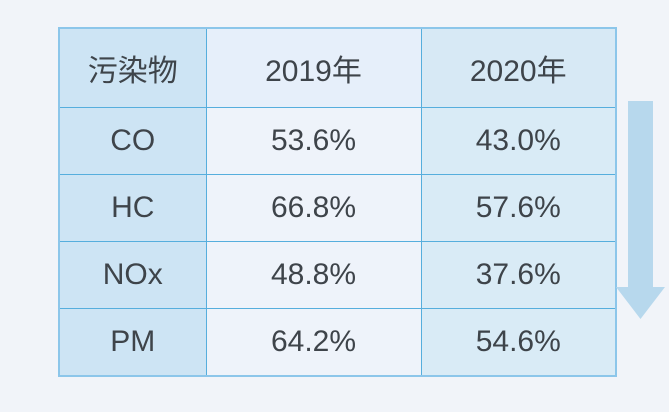  Describe the element at coordinates (132, 208) in the screenshot. I see `pollutant-label-hc: HC` at that location.